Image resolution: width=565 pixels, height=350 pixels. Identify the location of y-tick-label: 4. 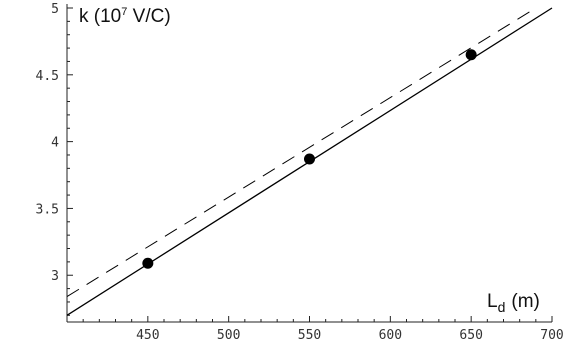
(55, 143).